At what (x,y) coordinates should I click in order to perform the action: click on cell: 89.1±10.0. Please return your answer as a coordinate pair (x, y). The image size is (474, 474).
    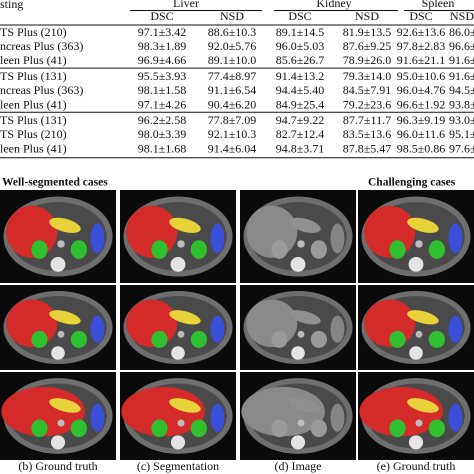
    Looking at the image, I should click on (232, 60).